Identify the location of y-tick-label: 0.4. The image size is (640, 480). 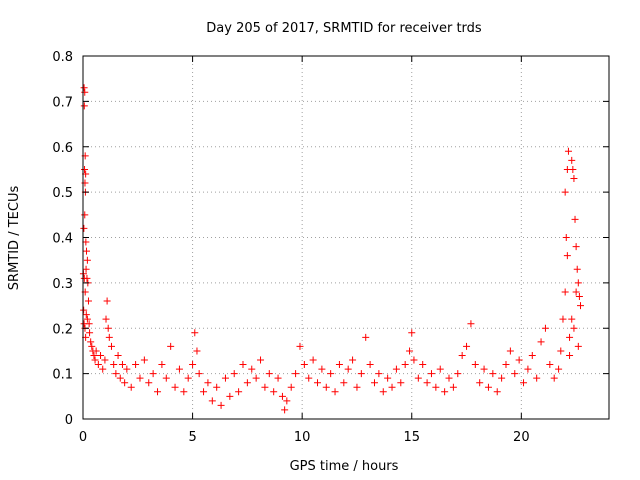
(62, 239).